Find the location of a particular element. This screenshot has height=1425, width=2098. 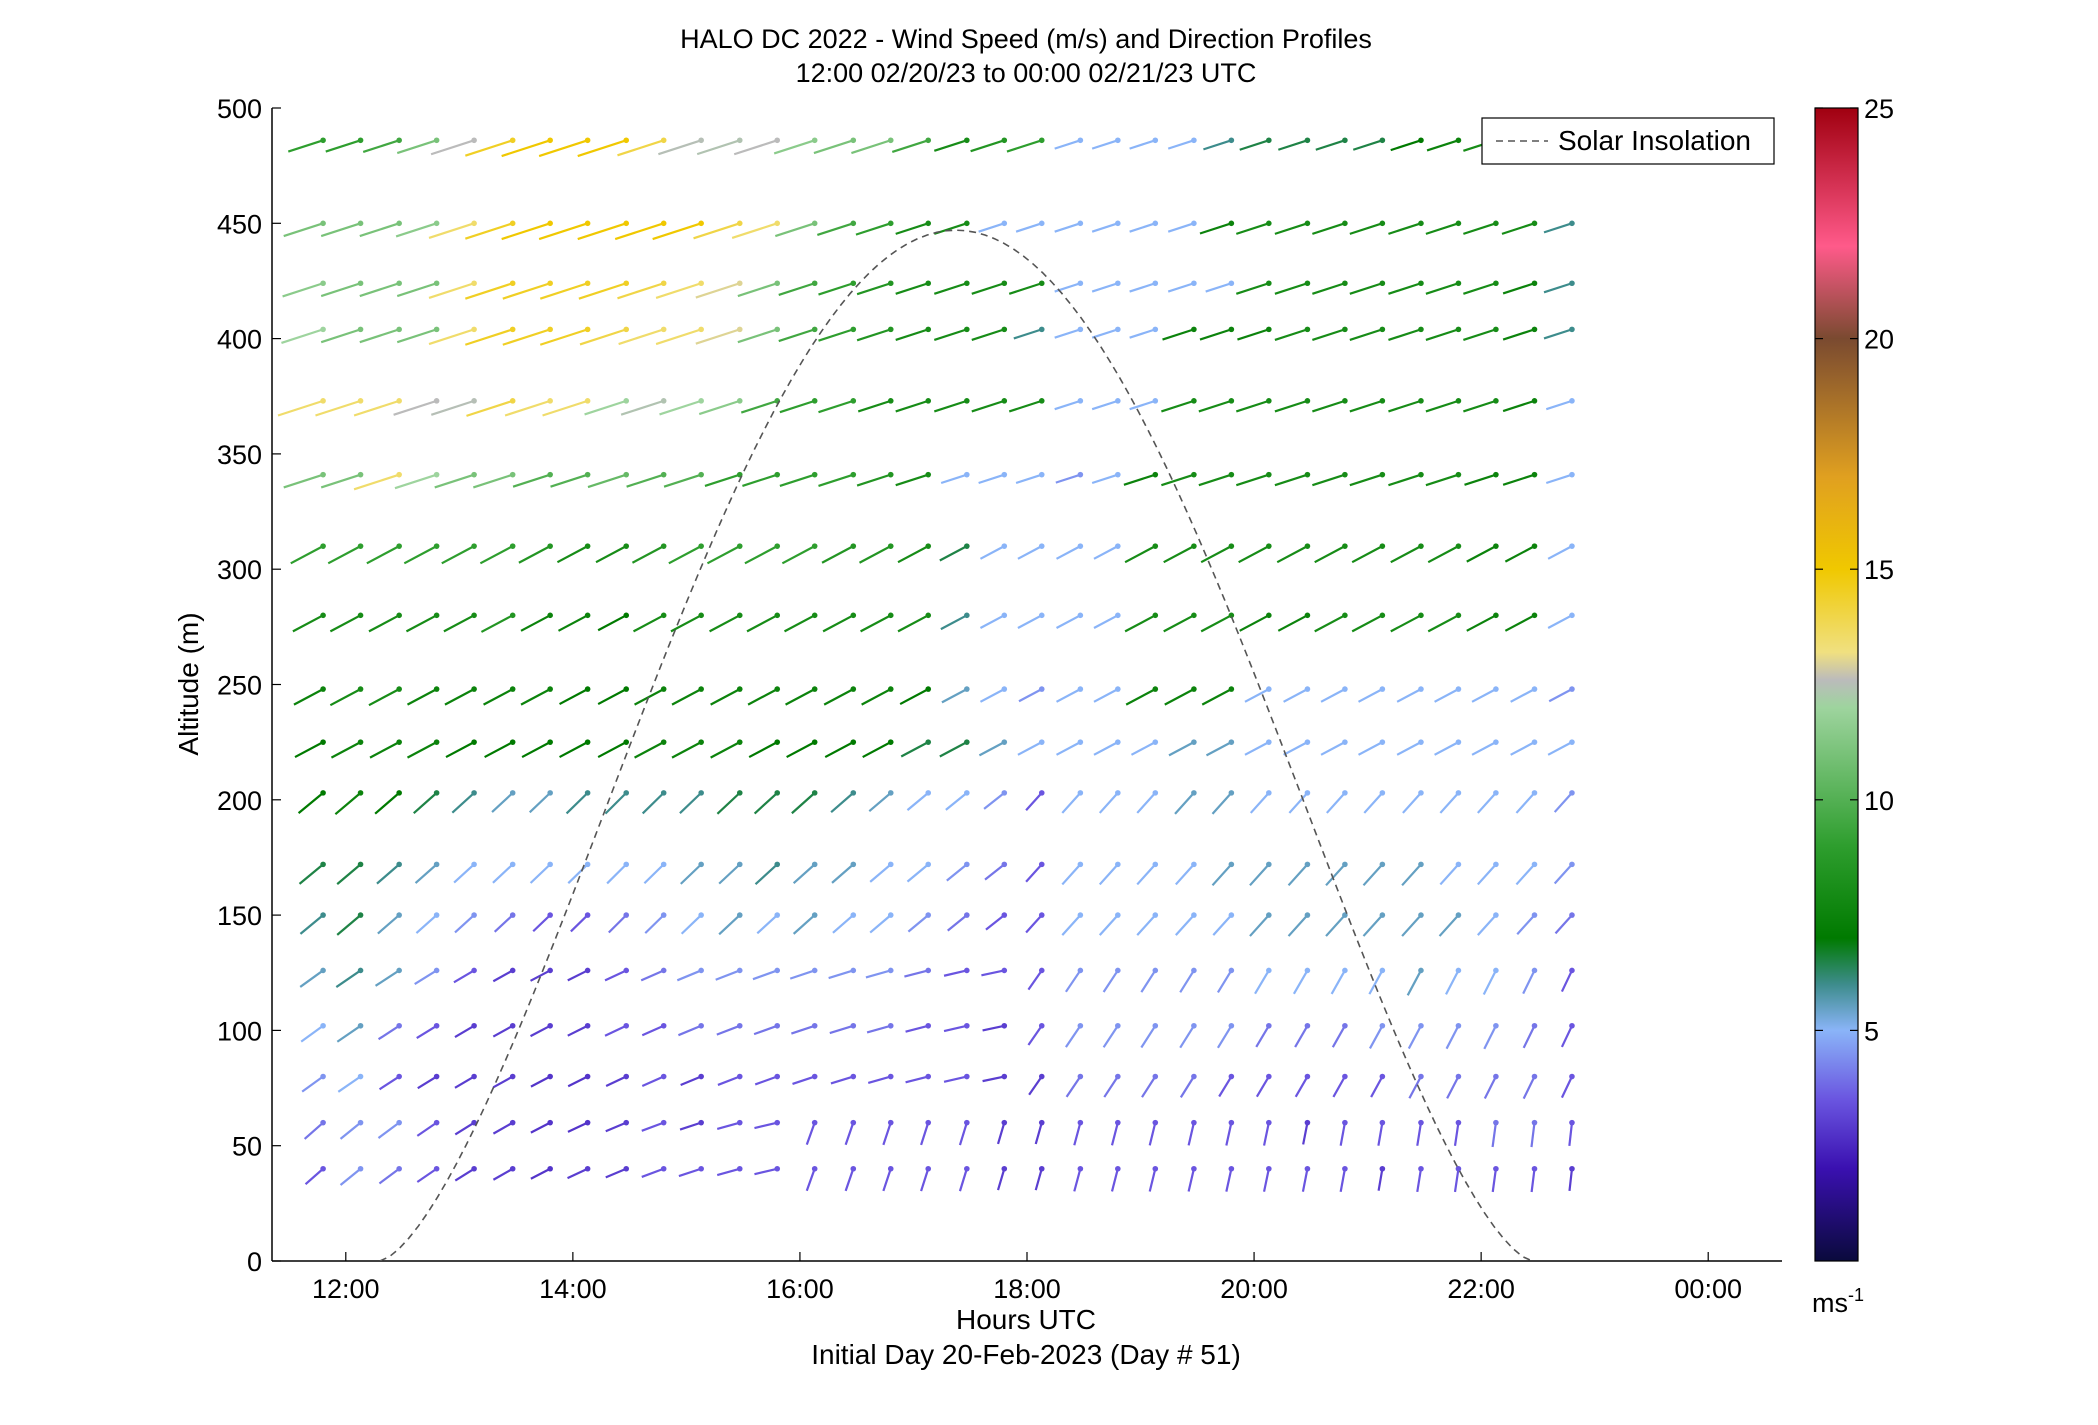

y-tick-label: 200 is located at coordinates (239, 801).